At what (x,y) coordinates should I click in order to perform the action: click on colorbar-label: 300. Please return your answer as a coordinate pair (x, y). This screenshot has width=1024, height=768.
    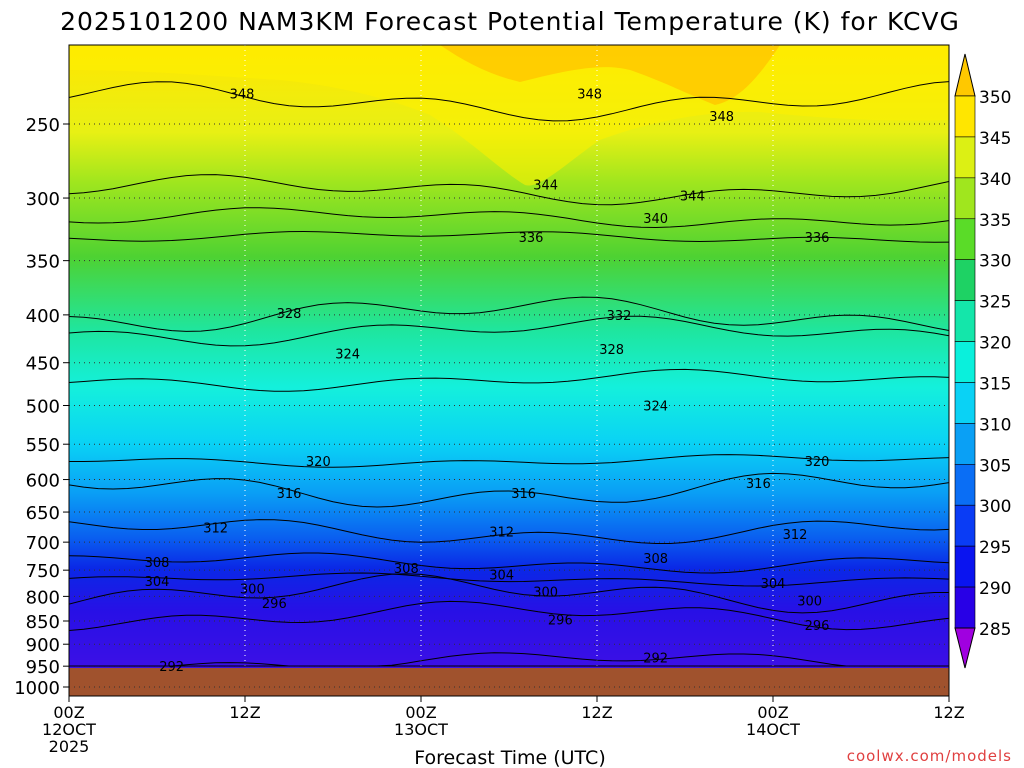
    Looking at the image, I should click on (995, 507).